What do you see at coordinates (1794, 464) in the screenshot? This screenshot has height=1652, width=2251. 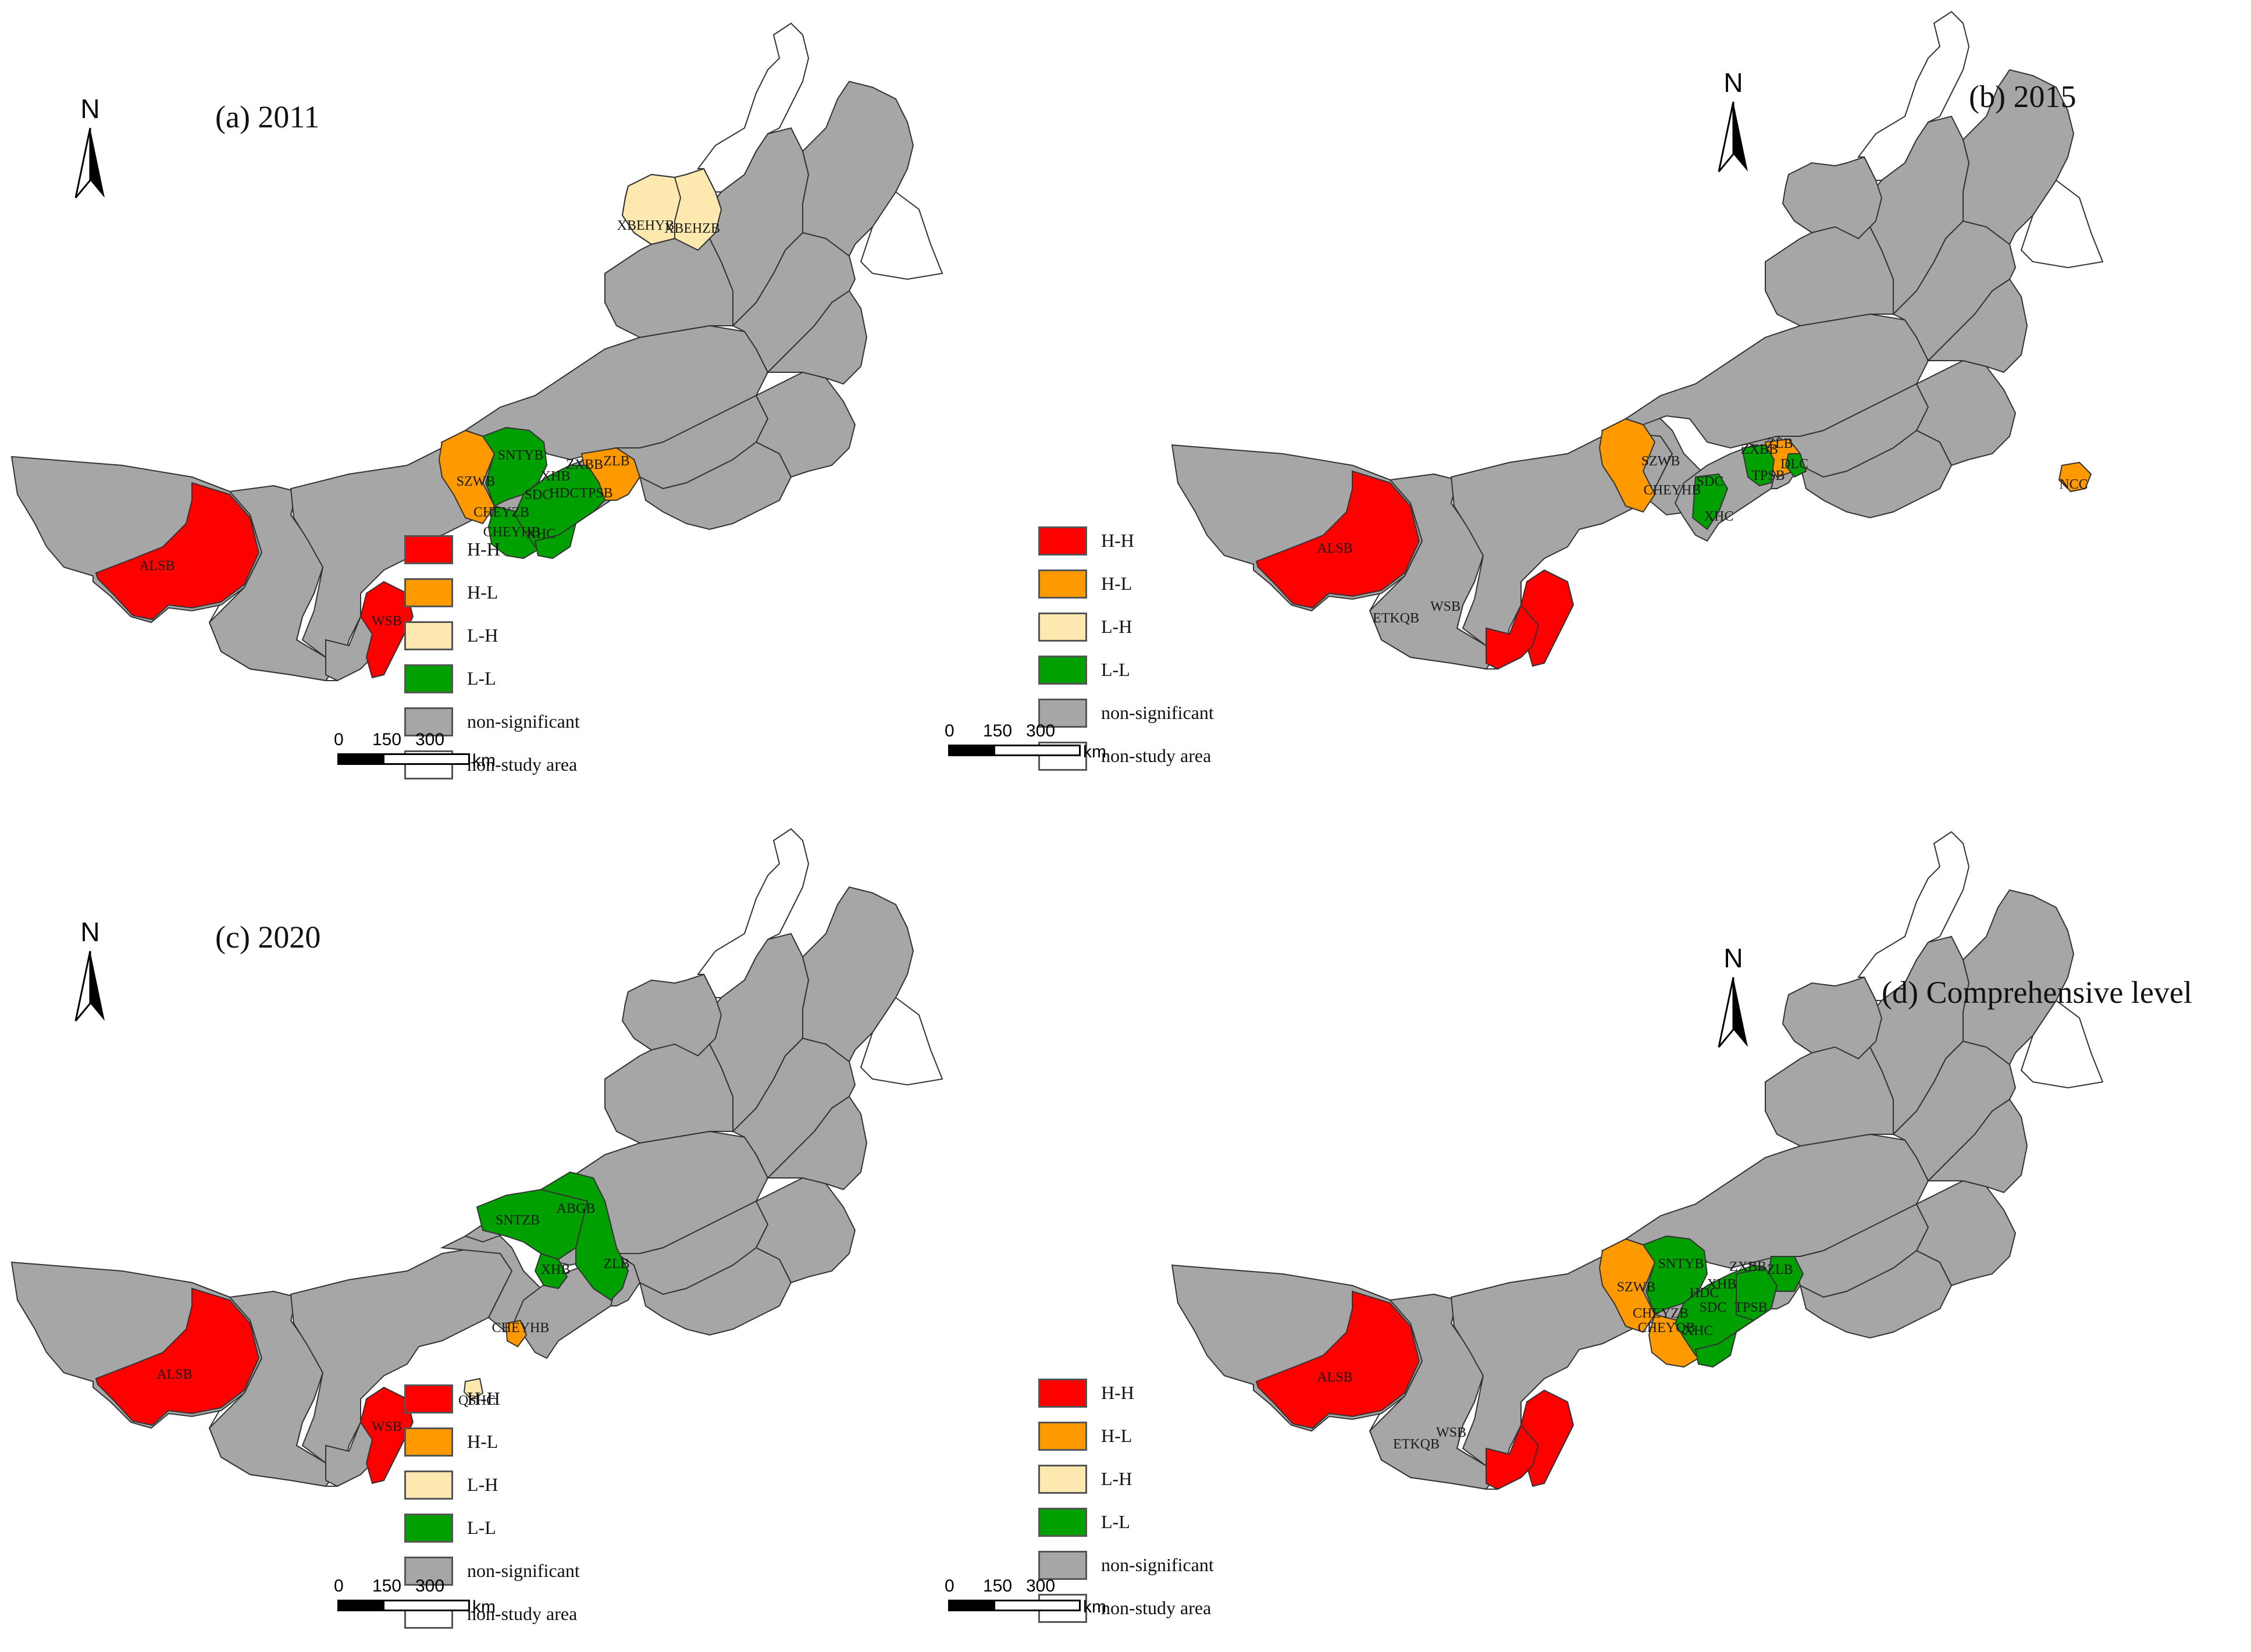 I see `region-label: DLC` at bounding box center [1794, 464].